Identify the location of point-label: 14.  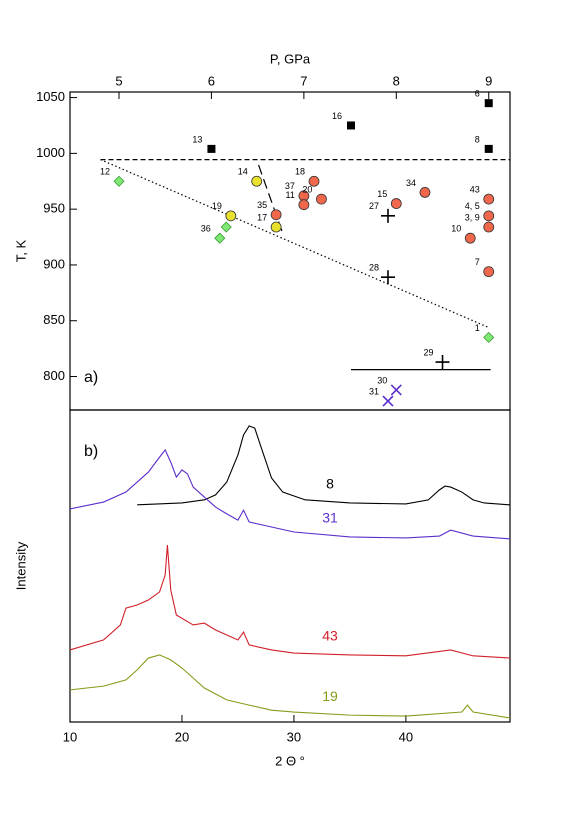
(243, 172).